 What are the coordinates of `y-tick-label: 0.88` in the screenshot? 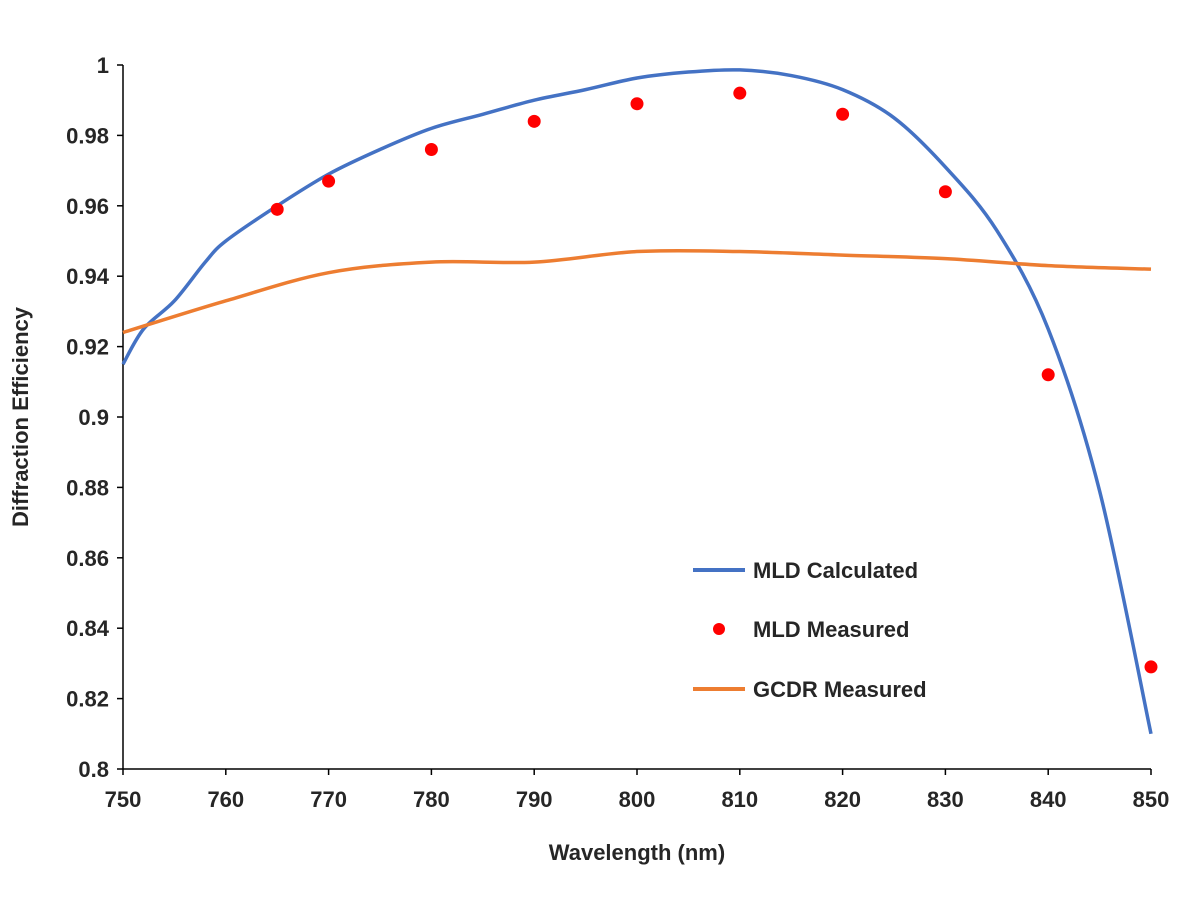 It's located at (87, 487).